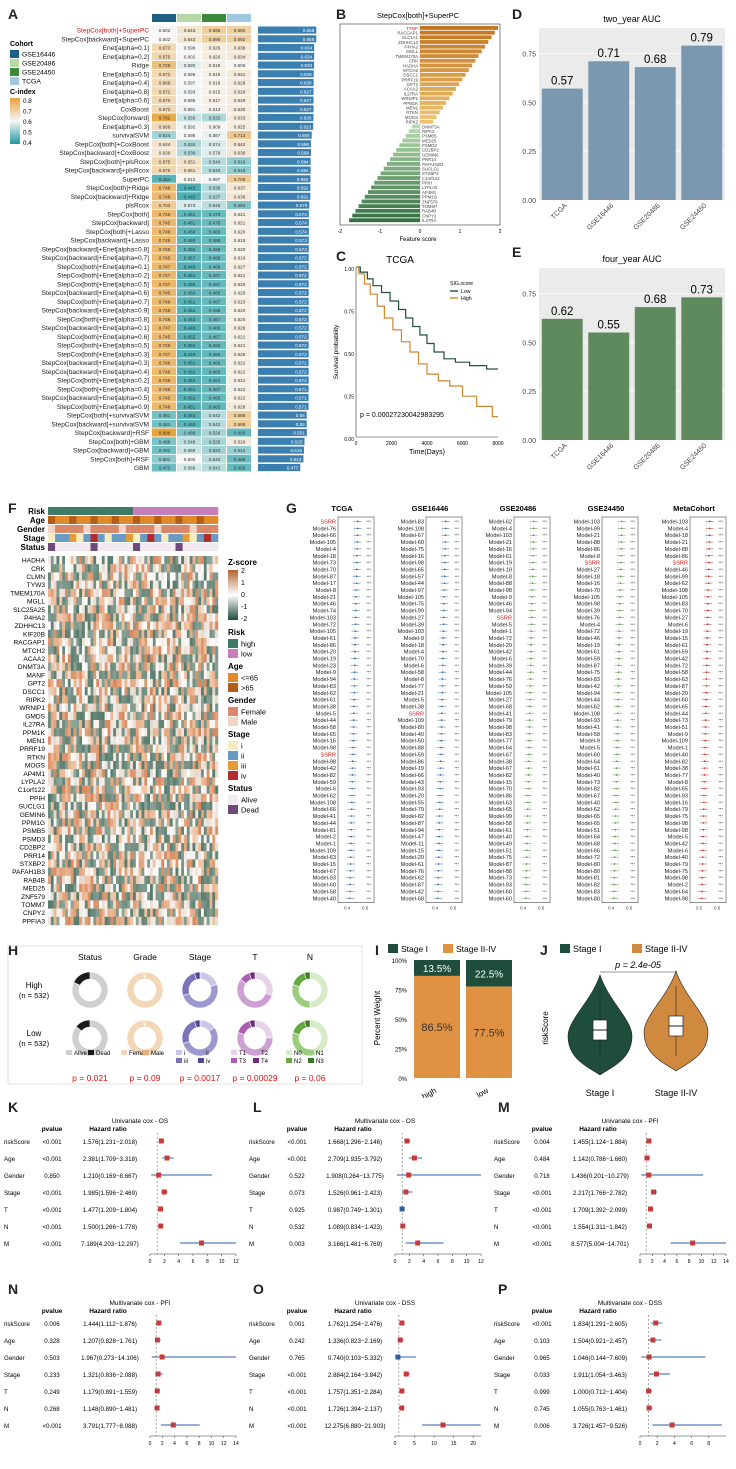 The image size is (736, 1469). What do you see at coordinates (233, 765) in the screenshot?
I see `legend-swatch` at bounding box center [233, 765].